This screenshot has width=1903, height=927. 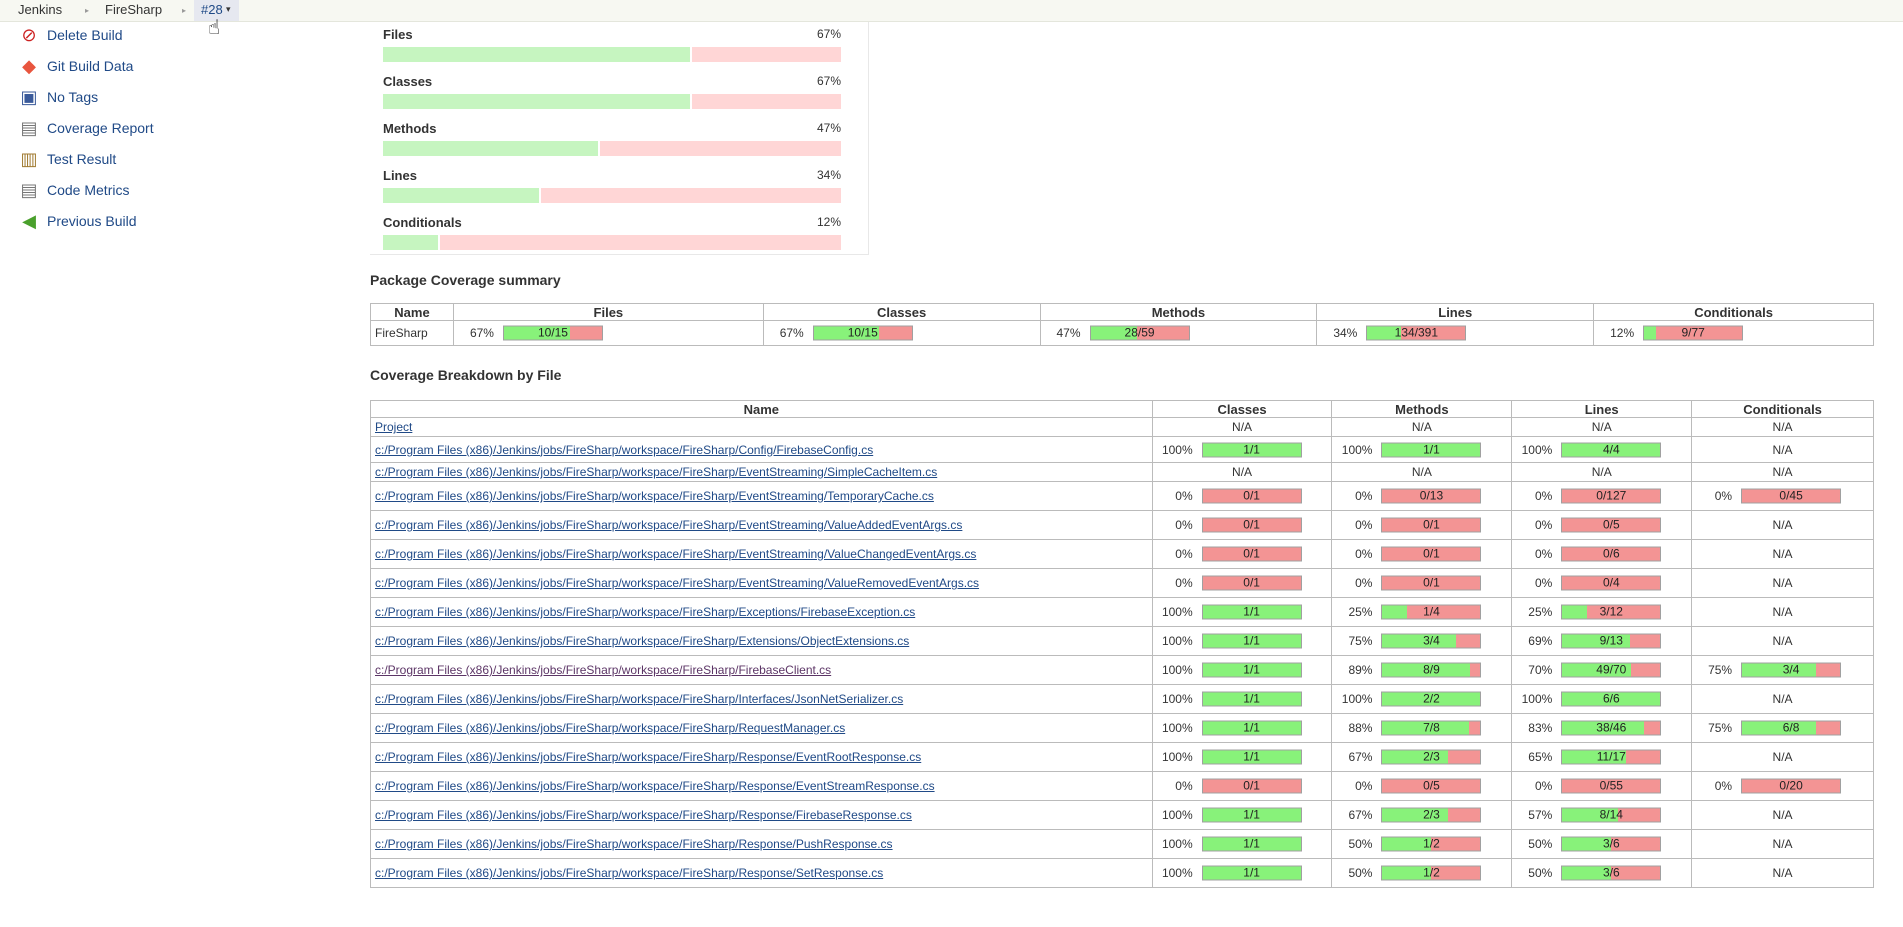 What do you see at coordinates (761, 427) in the screenshot?
I see `file-name-cell: Project` at bounding box center [761, 427].